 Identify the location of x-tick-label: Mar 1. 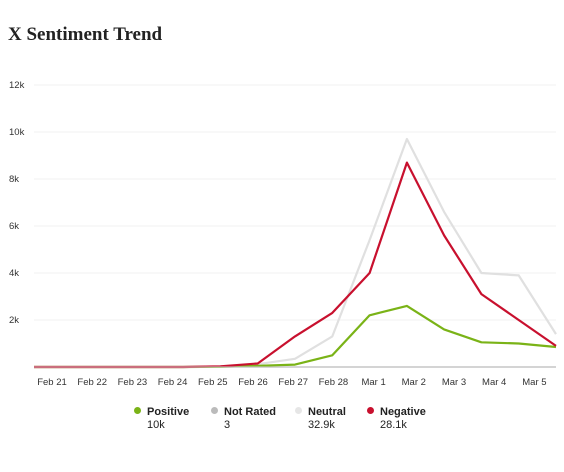
(373, 382).